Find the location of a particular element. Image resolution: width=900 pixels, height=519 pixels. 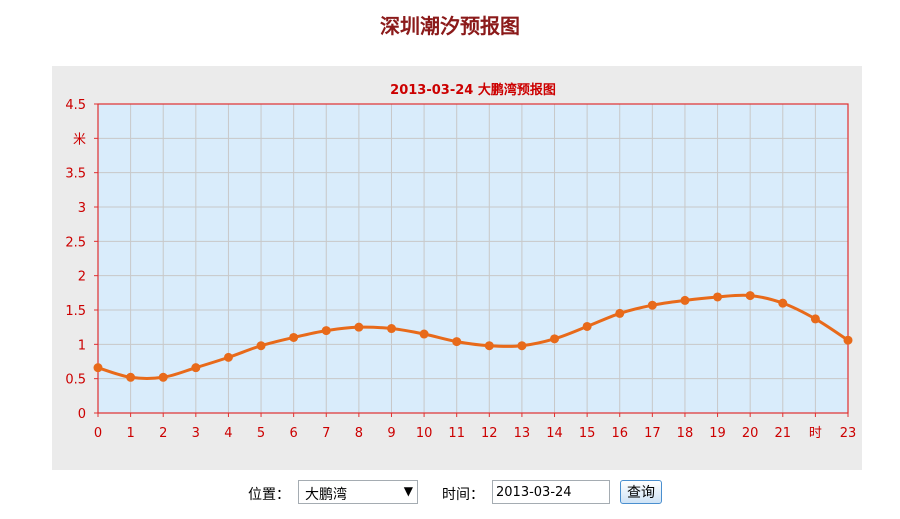

x-tick-label: 3 is located at coordinates (196, 433).